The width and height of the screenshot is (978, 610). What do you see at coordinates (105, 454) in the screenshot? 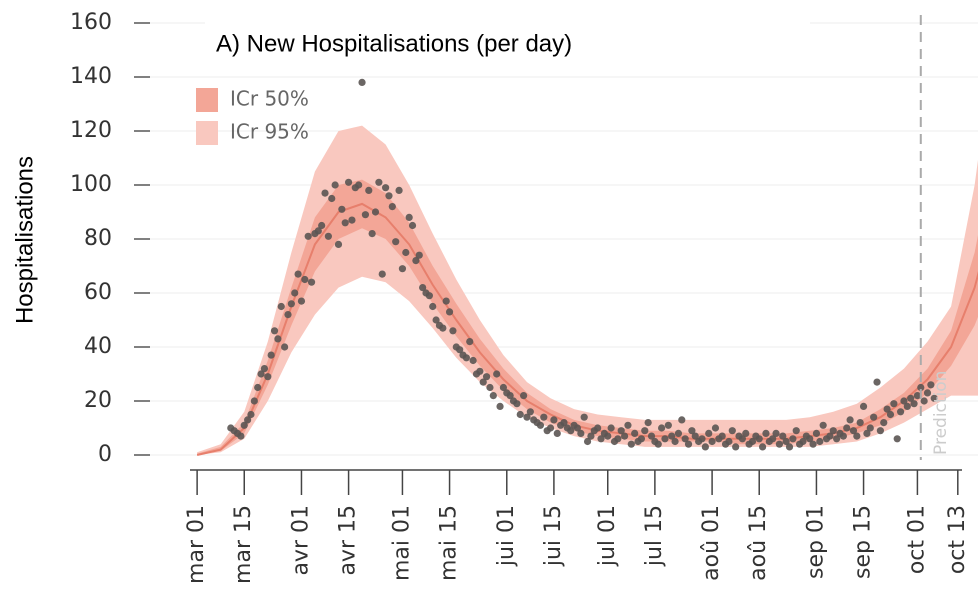
I see `y-tick-label: 0` at bounding box center [105, 454].